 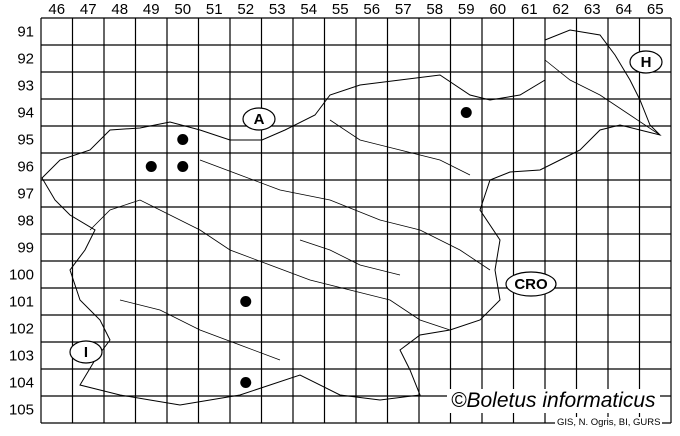 What do you see at coordinates (21, 302) in the screenshot?
I see `row-label: 101` at bounding box center [21, 302].